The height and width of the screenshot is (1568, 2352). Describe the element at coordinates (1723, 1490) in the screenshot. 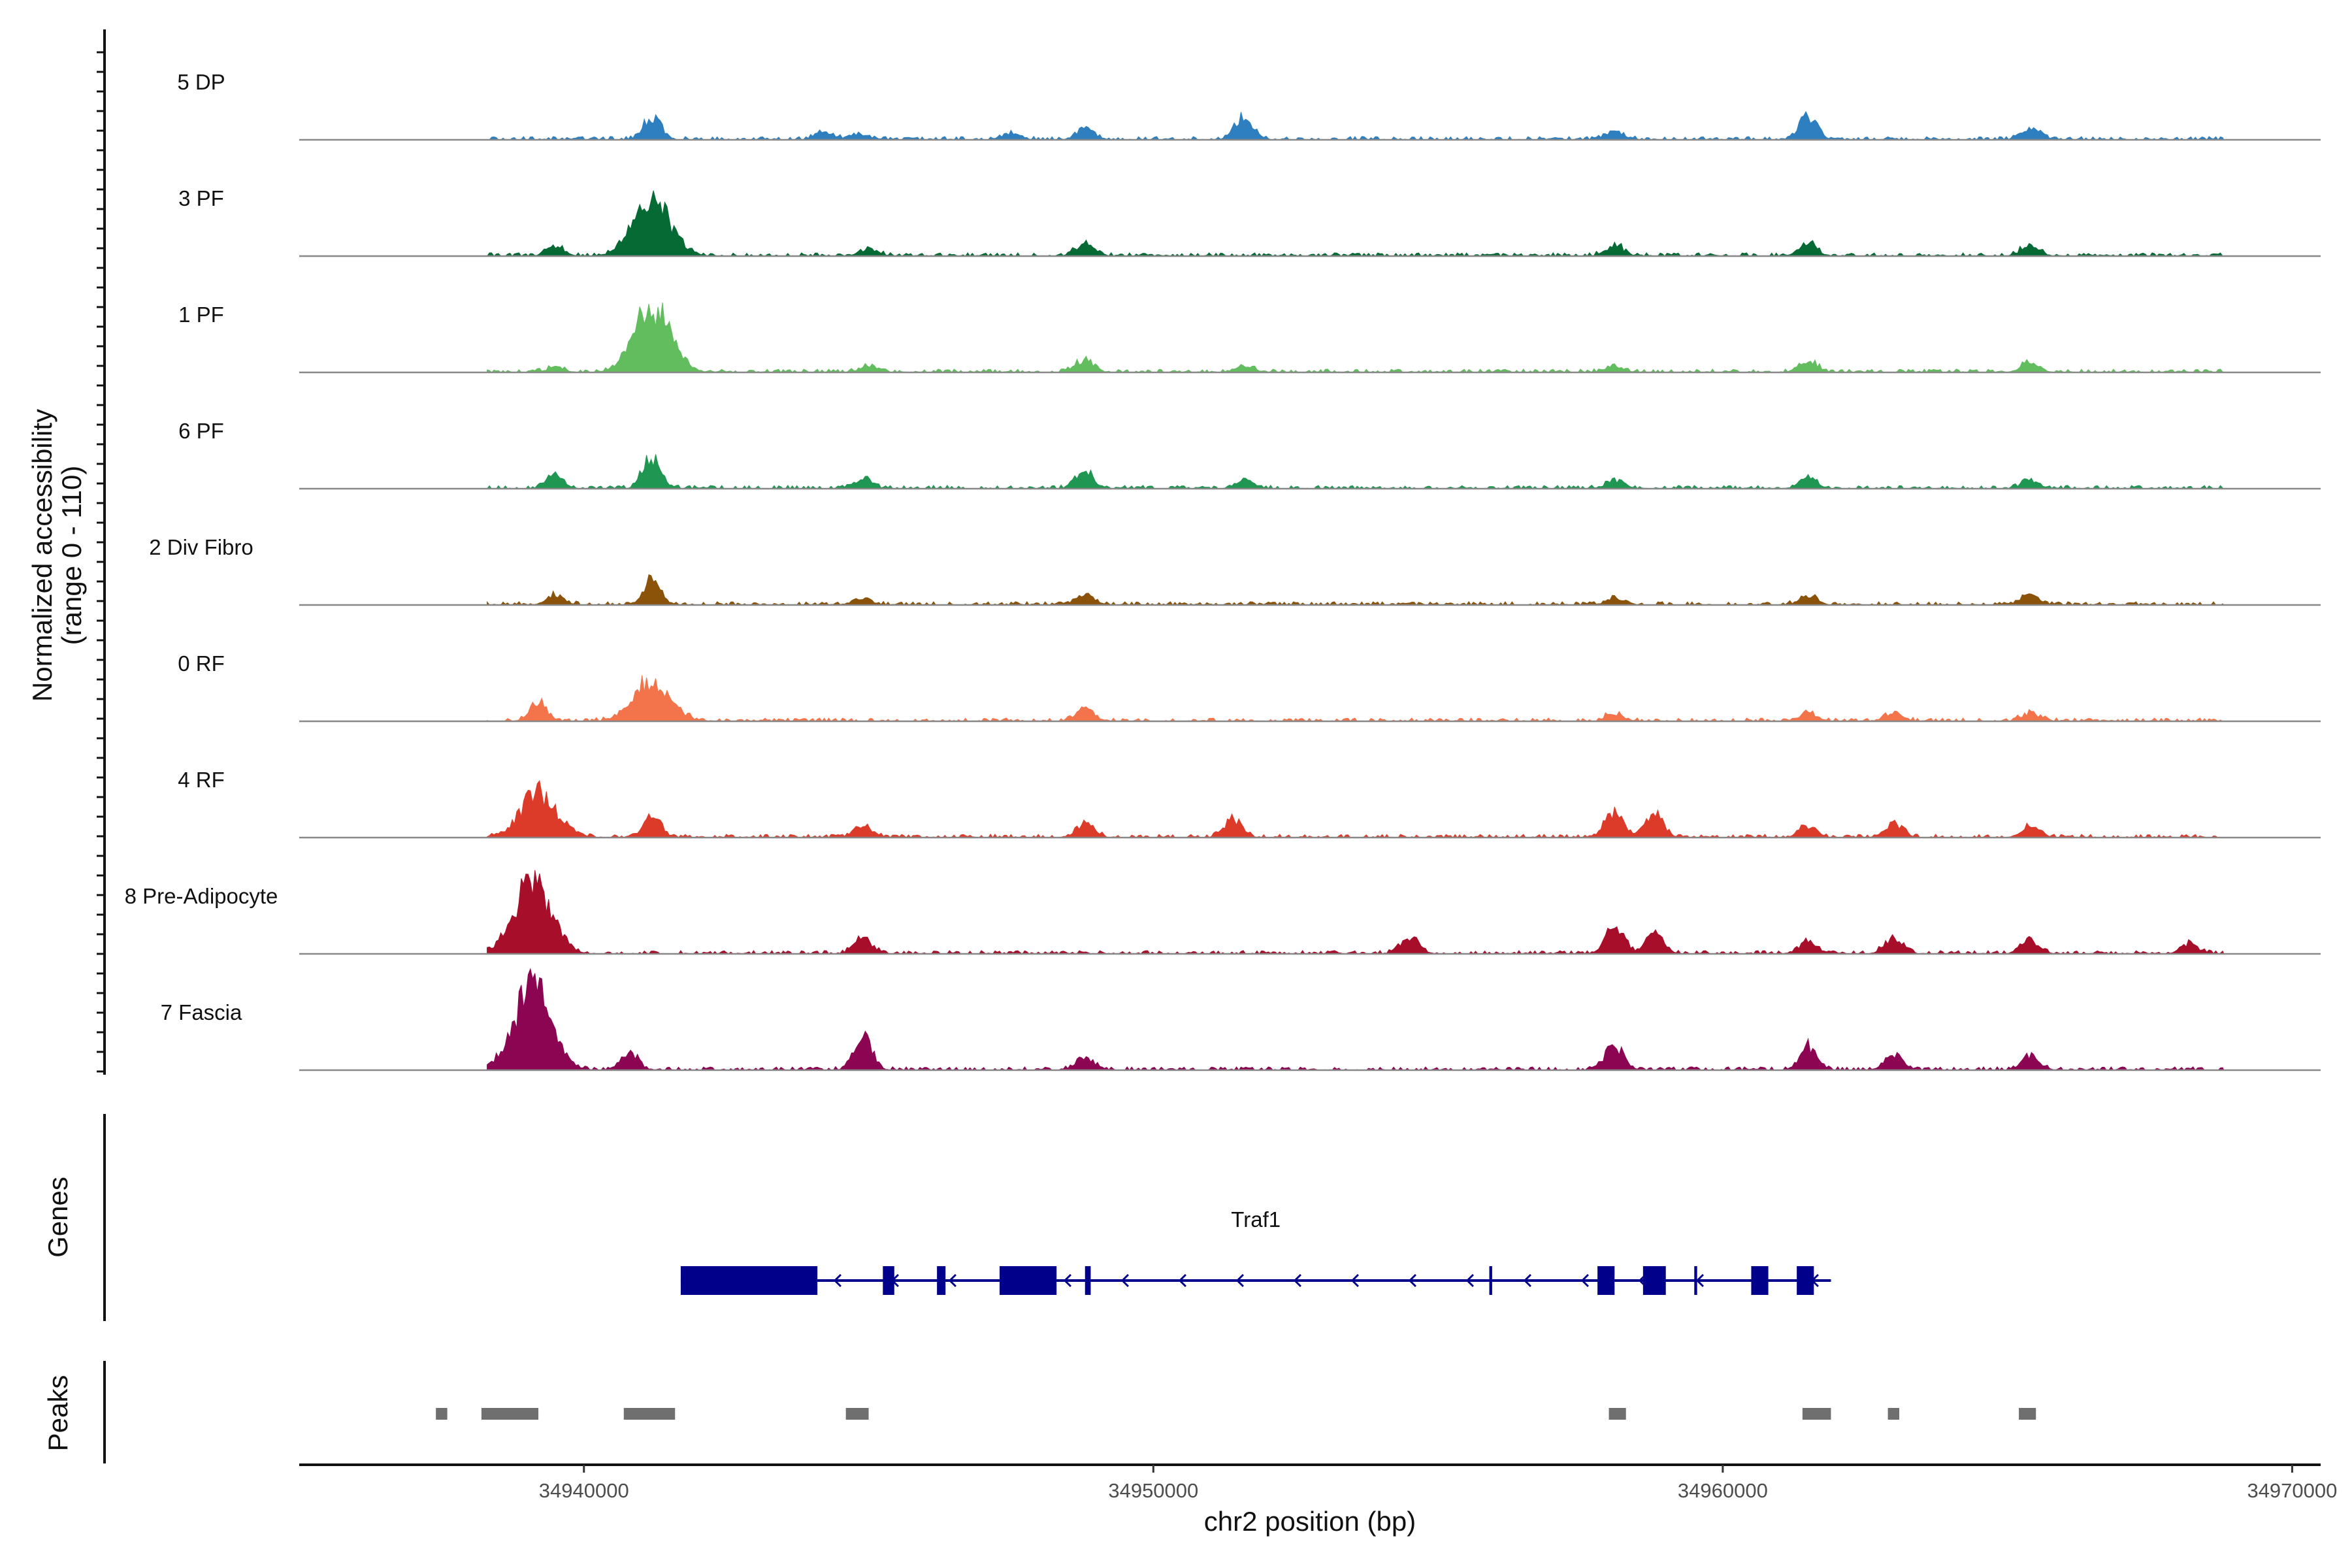

I see `x-tick-label: 34960000` at that location.